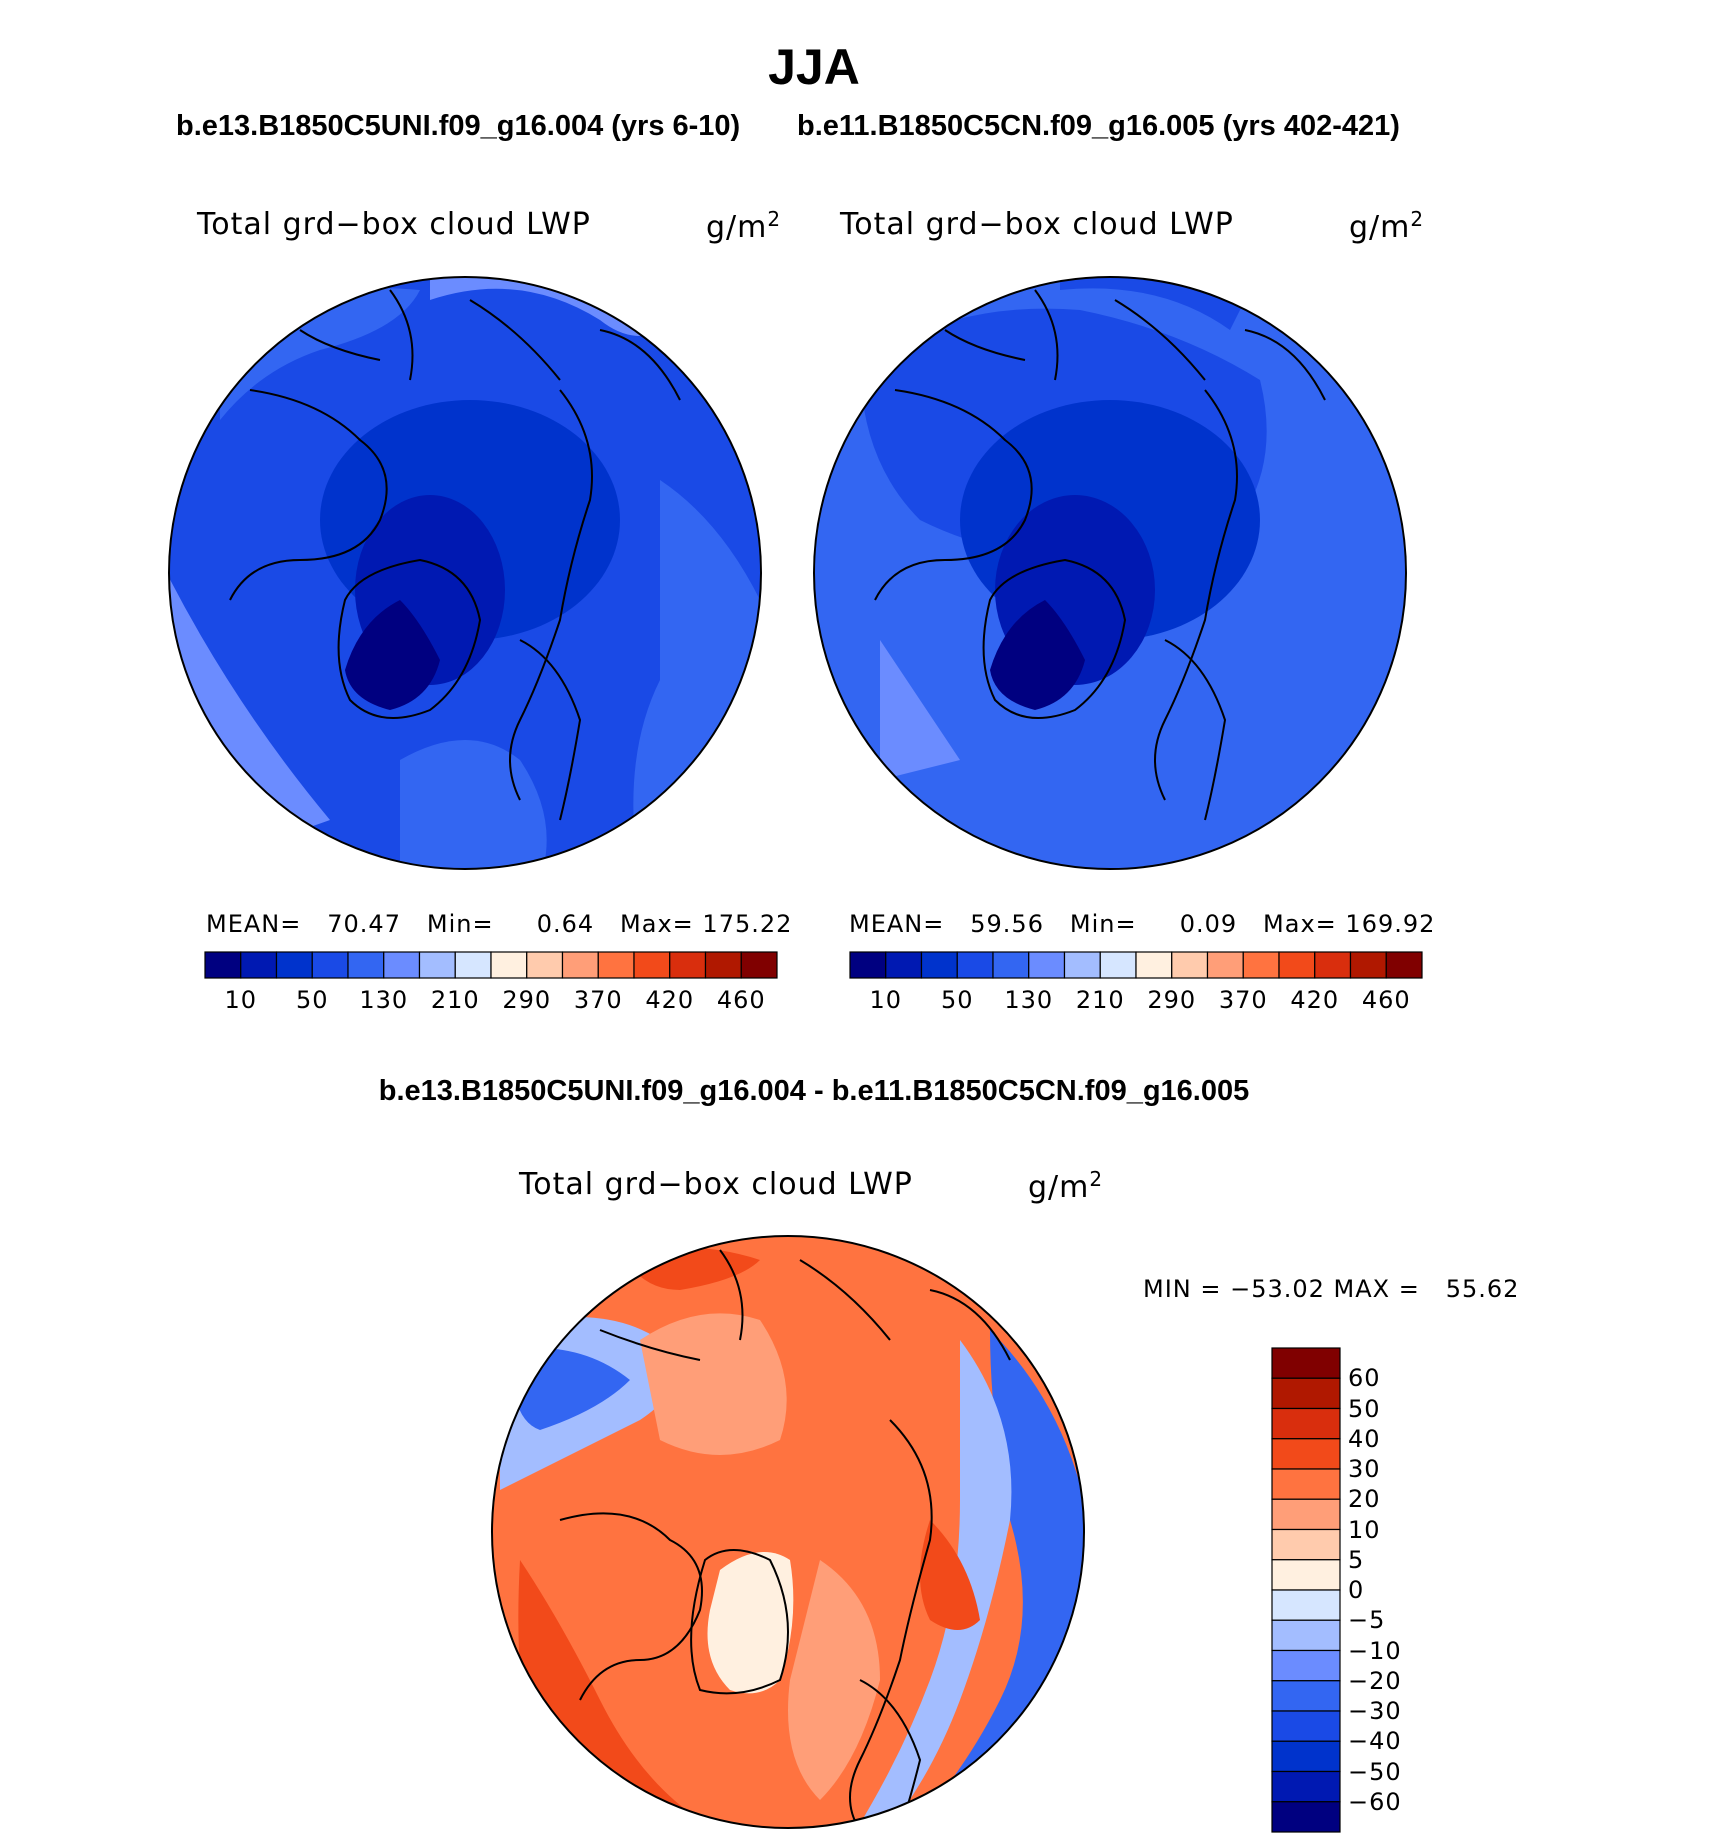  What do you see at coordinates (499, 924) in the screenshot?
I see `panel-1-stats: MEAN= 70.47 Min= 0.64 Max= 175.22` at bounding box center [499, 924].